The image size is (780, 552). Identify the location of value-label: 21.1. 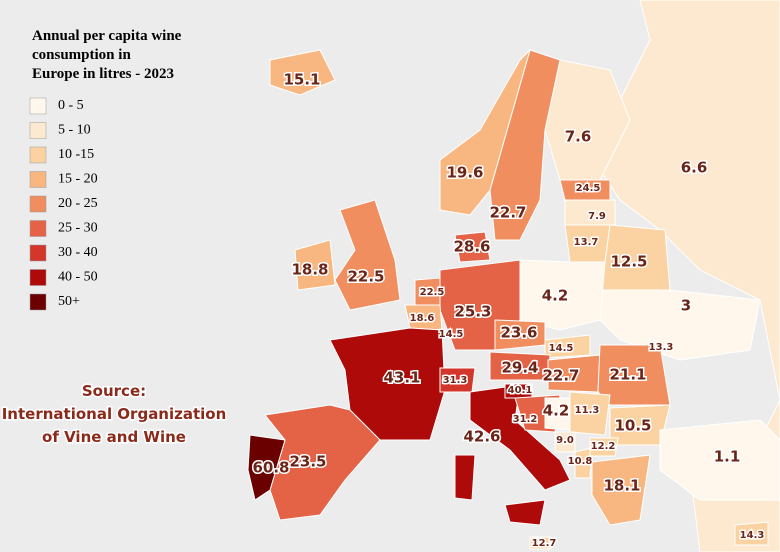
(627, 375).